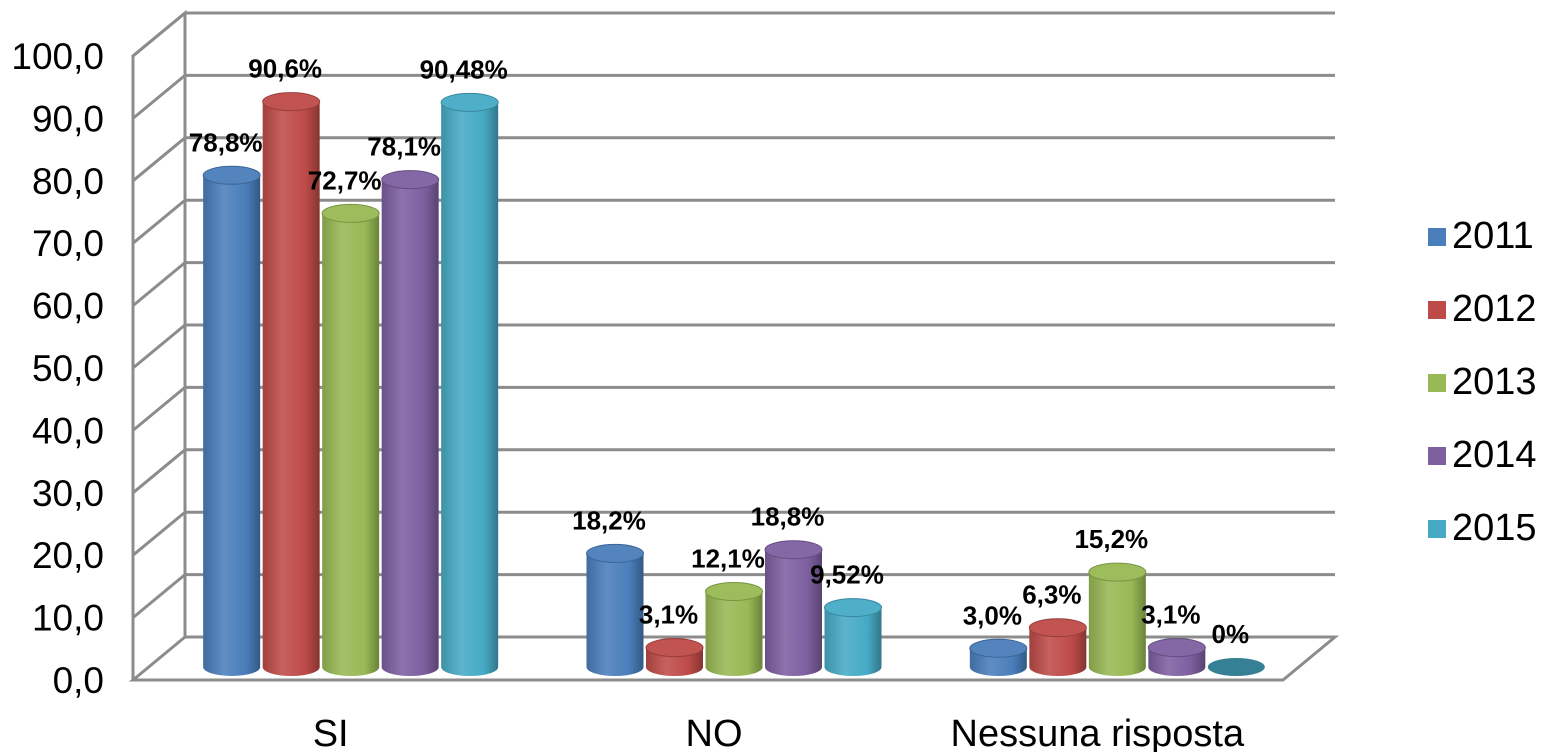 The height and width of the screenshot is (752, 1541). What do you see at coordinates (68, 618) in the screenshot?
I see `y-tick-label: 10,0` at bounding box center [68, 618].